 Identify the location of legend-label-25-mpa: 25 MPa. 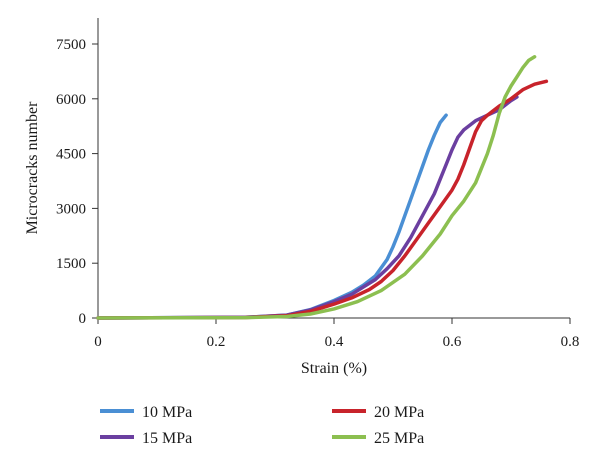
(399, 438).